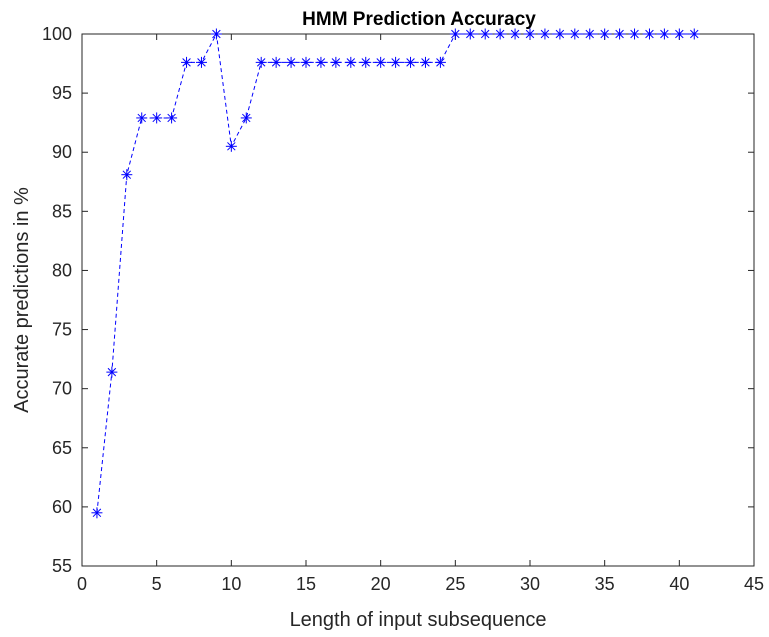 This screenshot has width=769, height=637. What do you see at coordinates (754, 584) in the screenshot?
I see `x-tick-label: 45` at bounding box center [754, 584].